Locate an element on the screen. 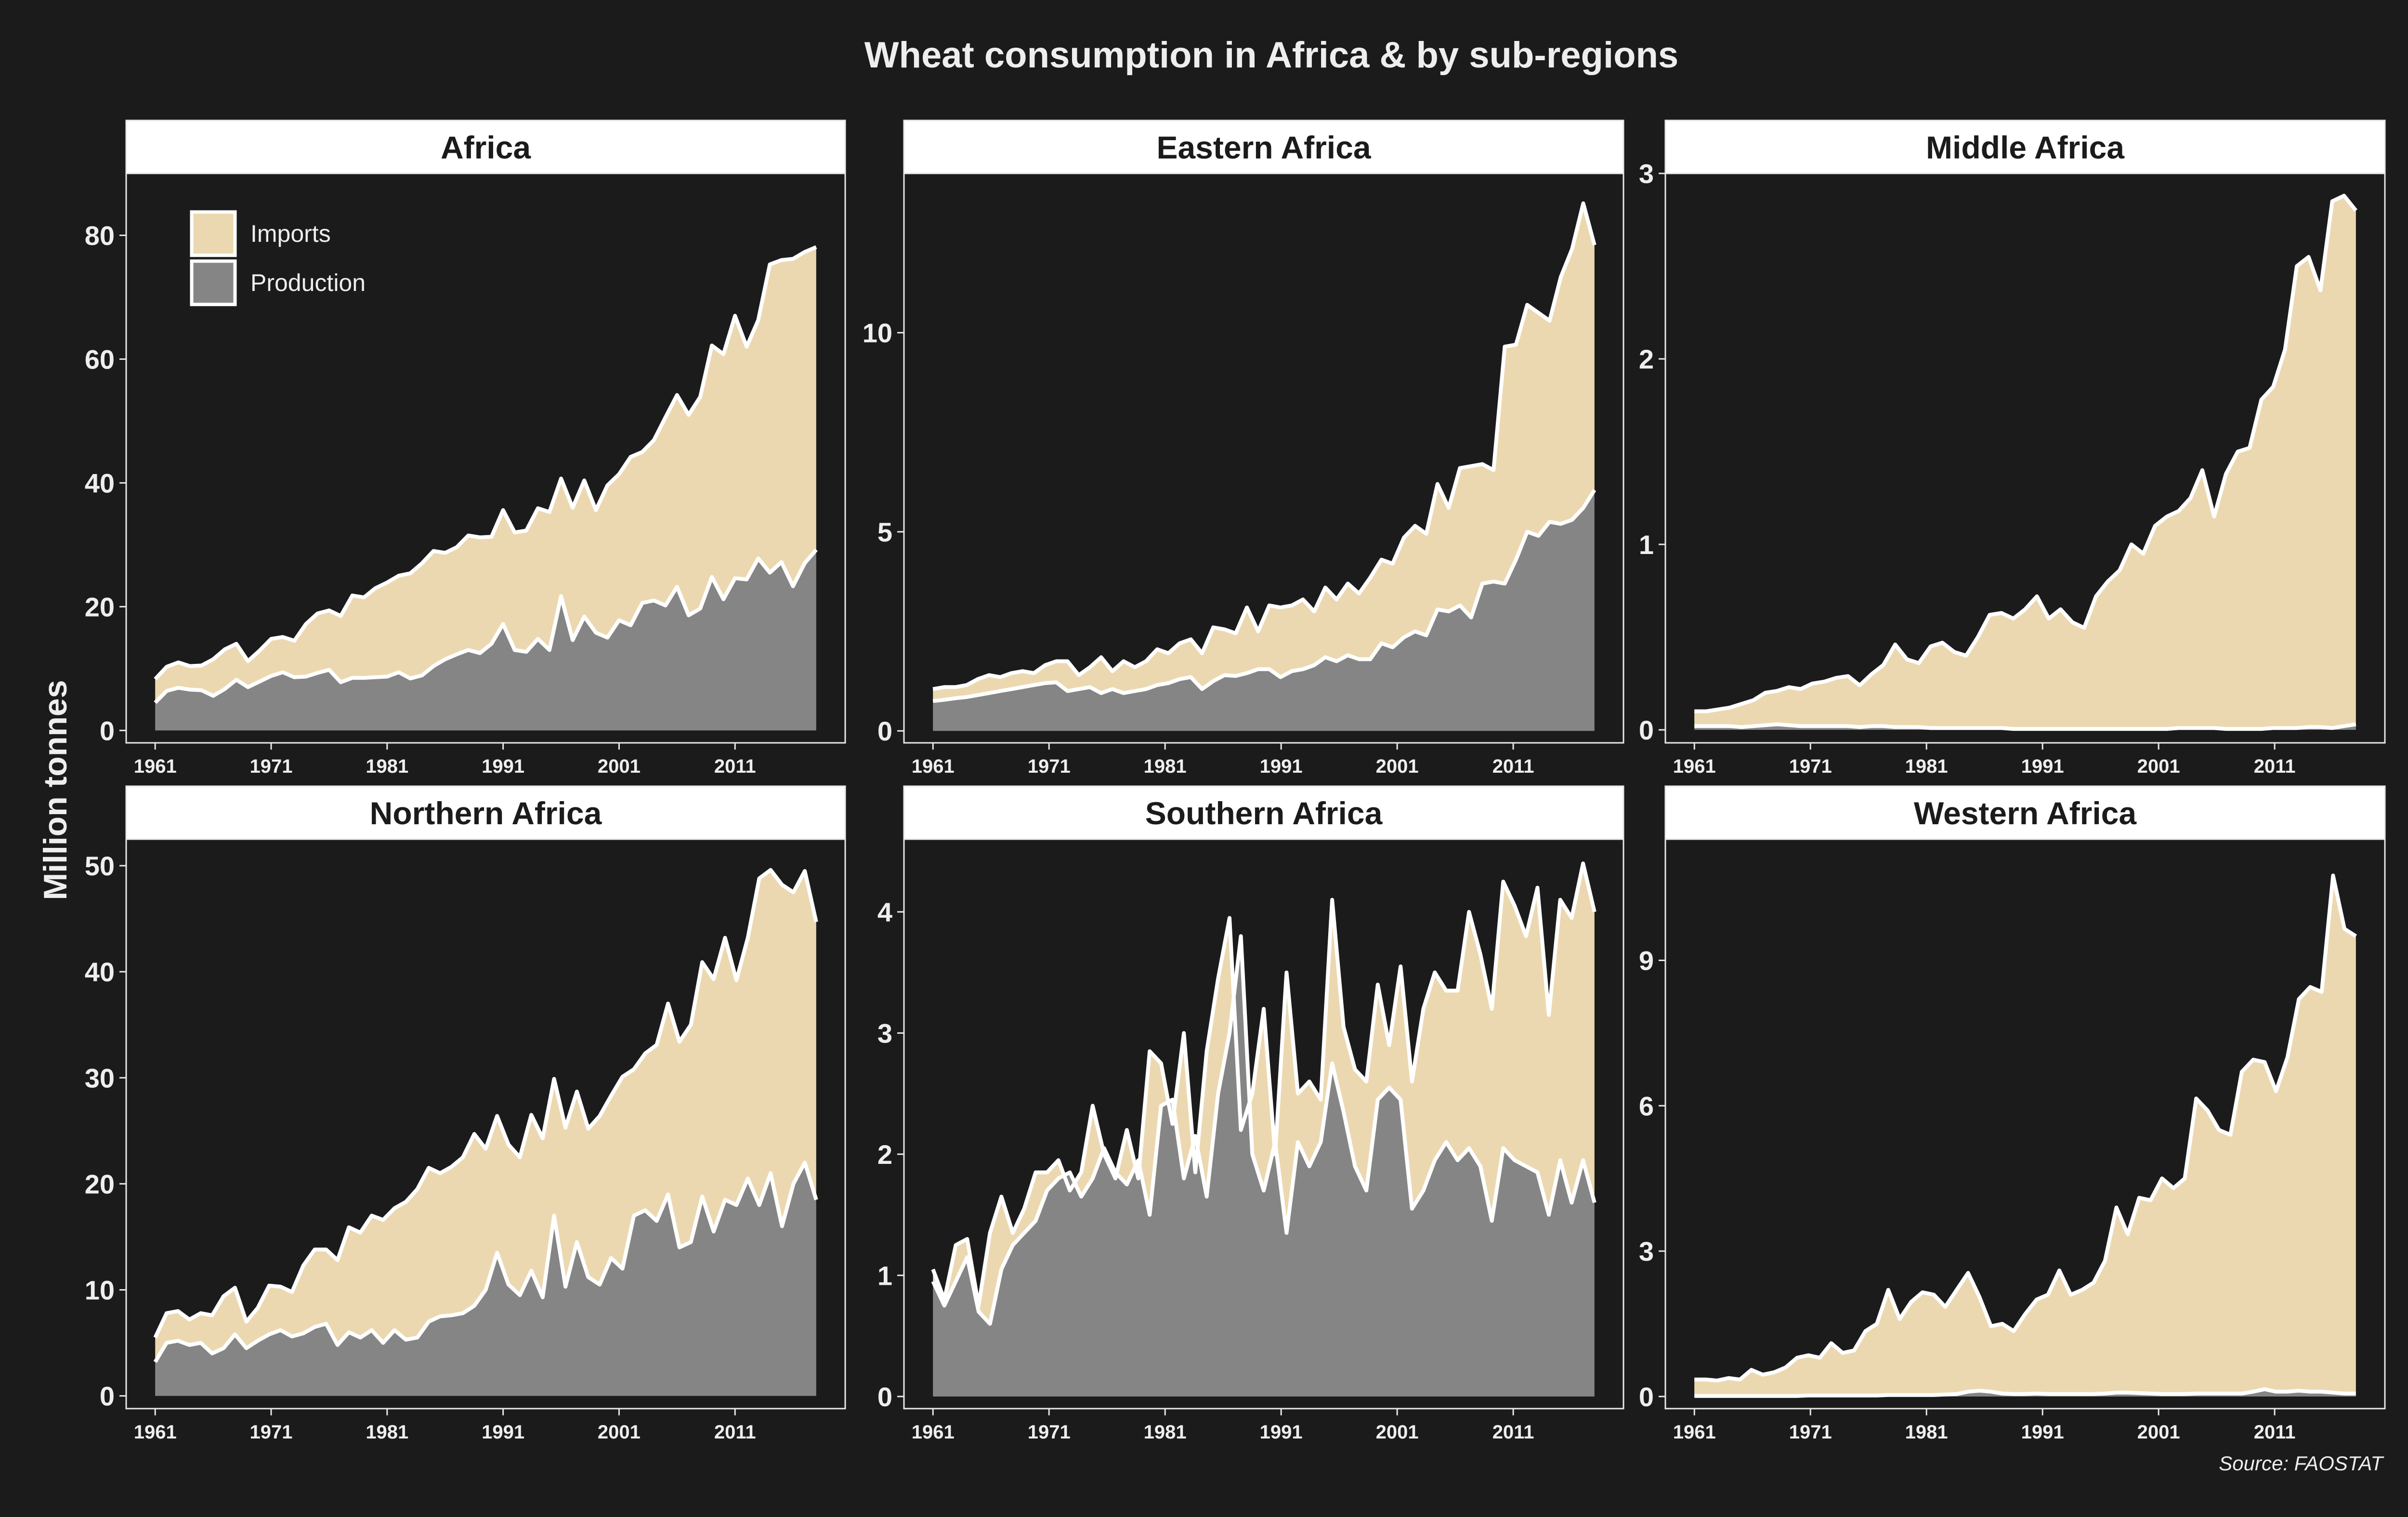  y-tick-label: 6 is located at coordinates (1646, 1106).